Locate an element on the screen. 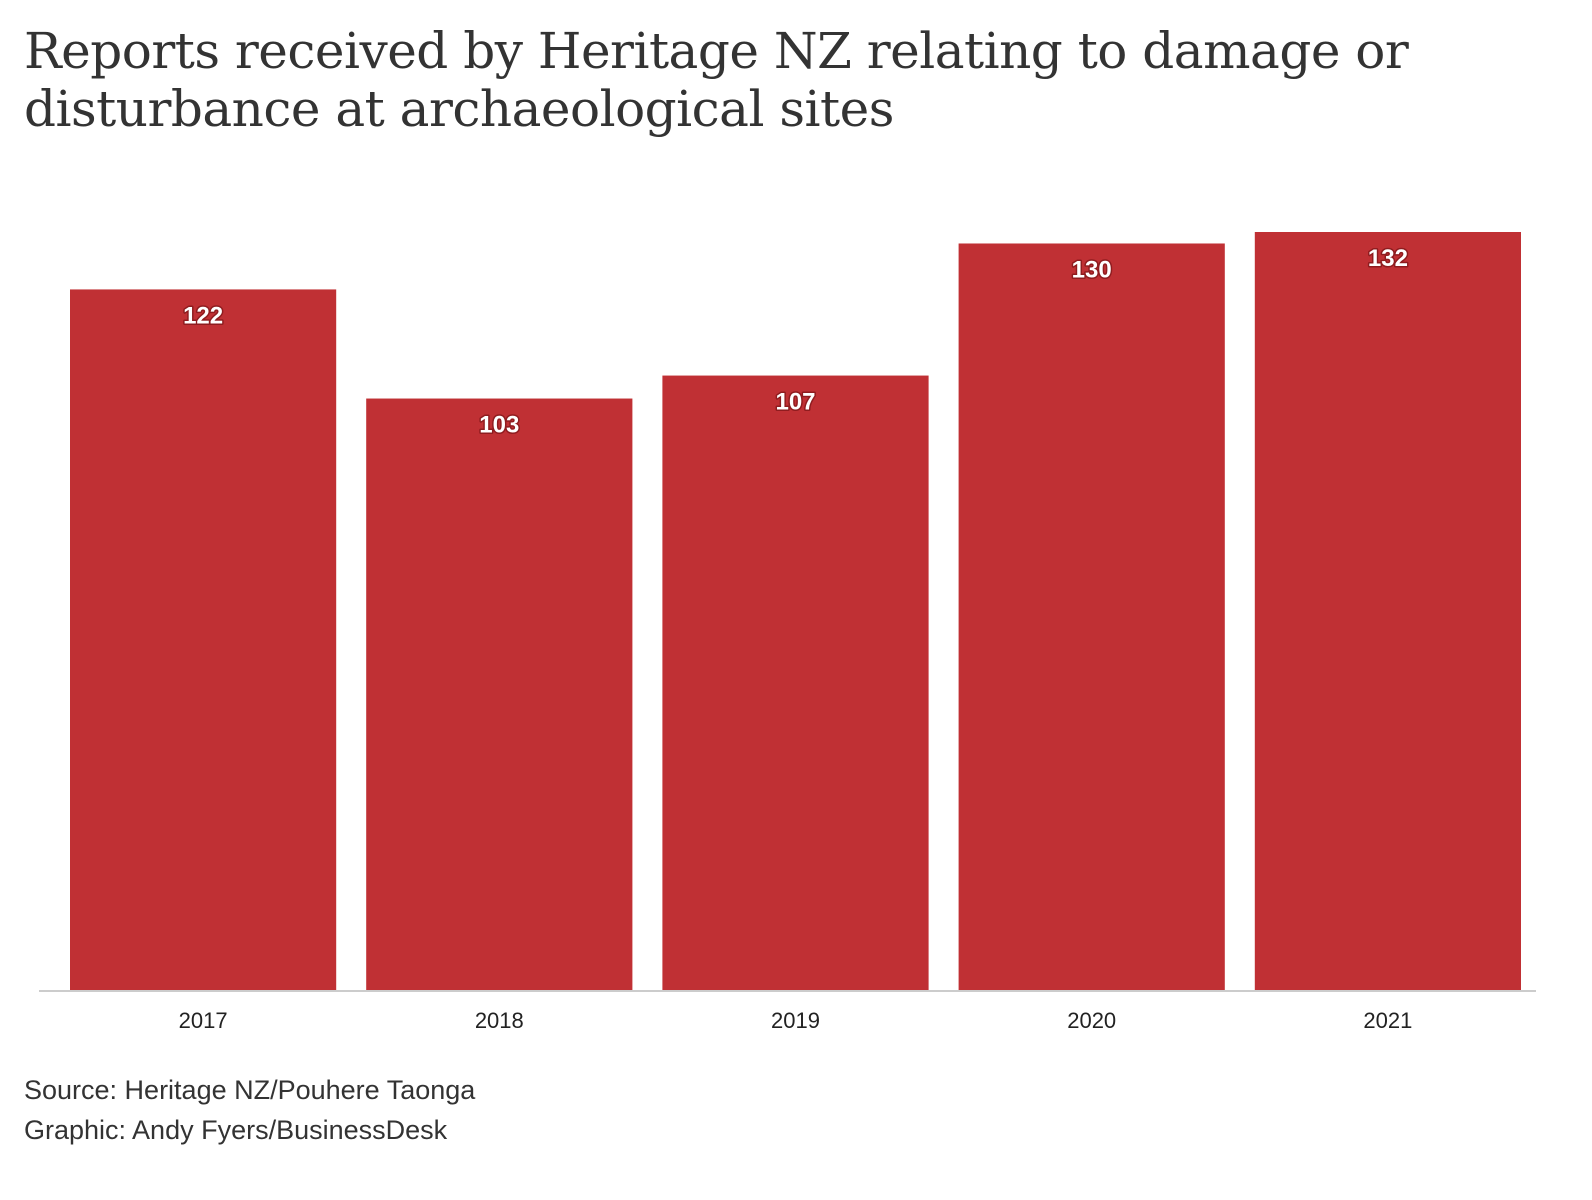 Image resolution: width=1592 pixels, height=1200 pixels. data-label-2018: 103 is located at coordinates (499, 425).